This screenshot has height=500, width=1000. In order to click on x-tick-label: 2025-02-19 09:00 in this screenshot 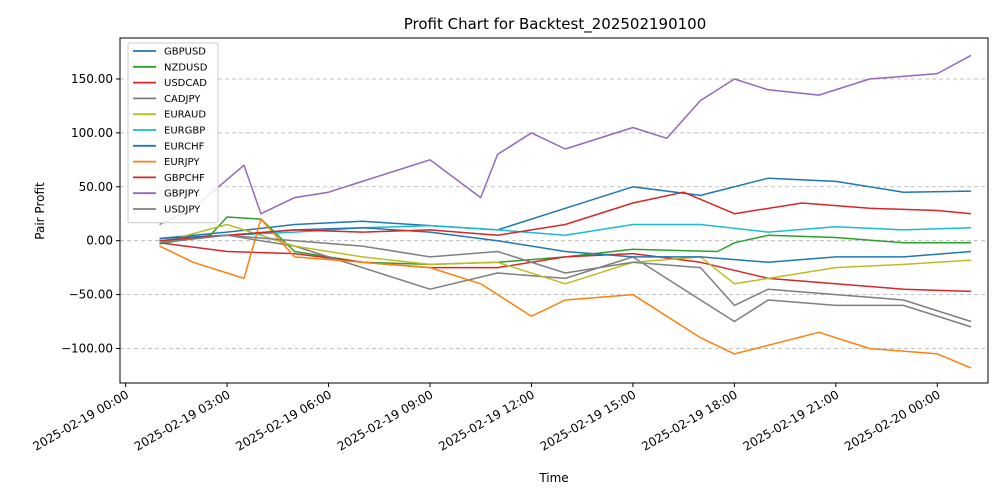, I will do `click(385, 420)`.